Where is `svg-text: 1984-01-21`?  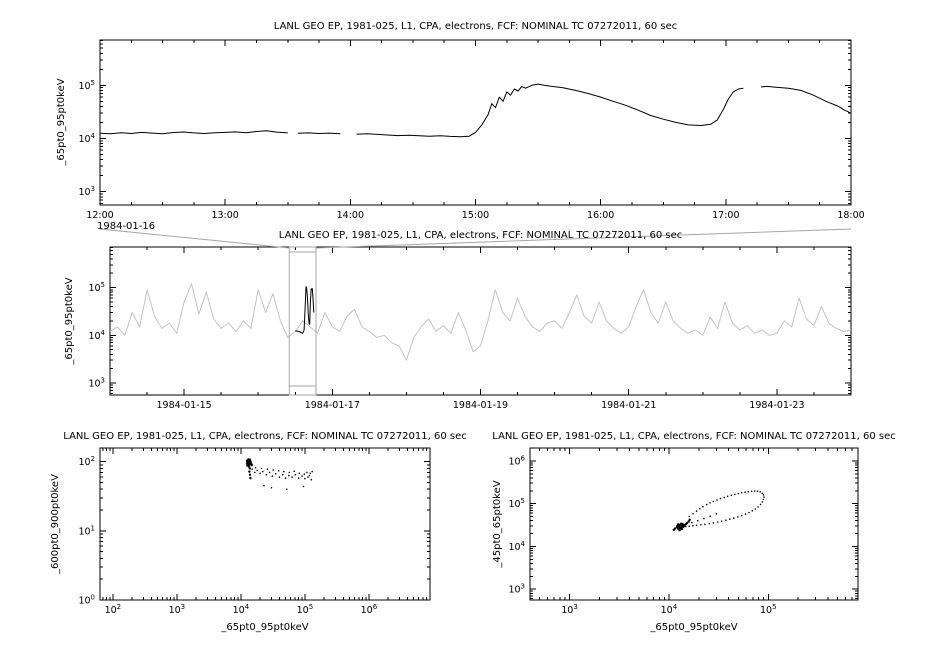
svg-text: 1984-01-21 is located at coordinates (628, 405).